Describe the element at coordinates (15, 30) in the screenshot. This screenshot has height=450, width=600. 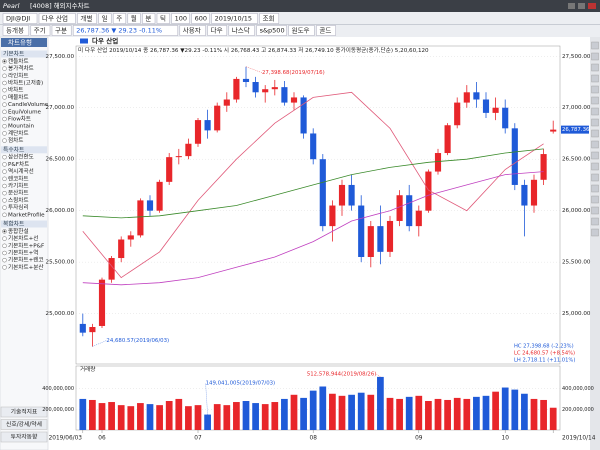
I see `toolbar-label: 동개봉` at that location.